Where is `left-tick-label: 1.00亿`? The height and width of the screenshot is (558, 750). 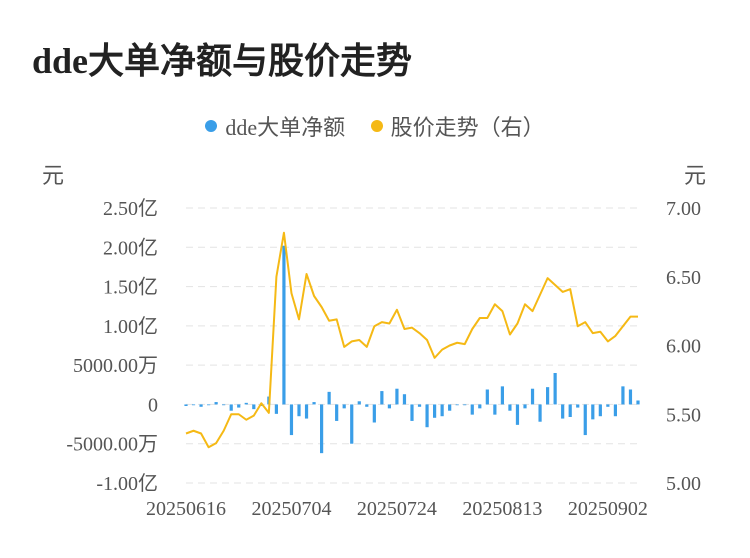 left-tick-label: 1.00亿 is located at coordinates (130, 326).